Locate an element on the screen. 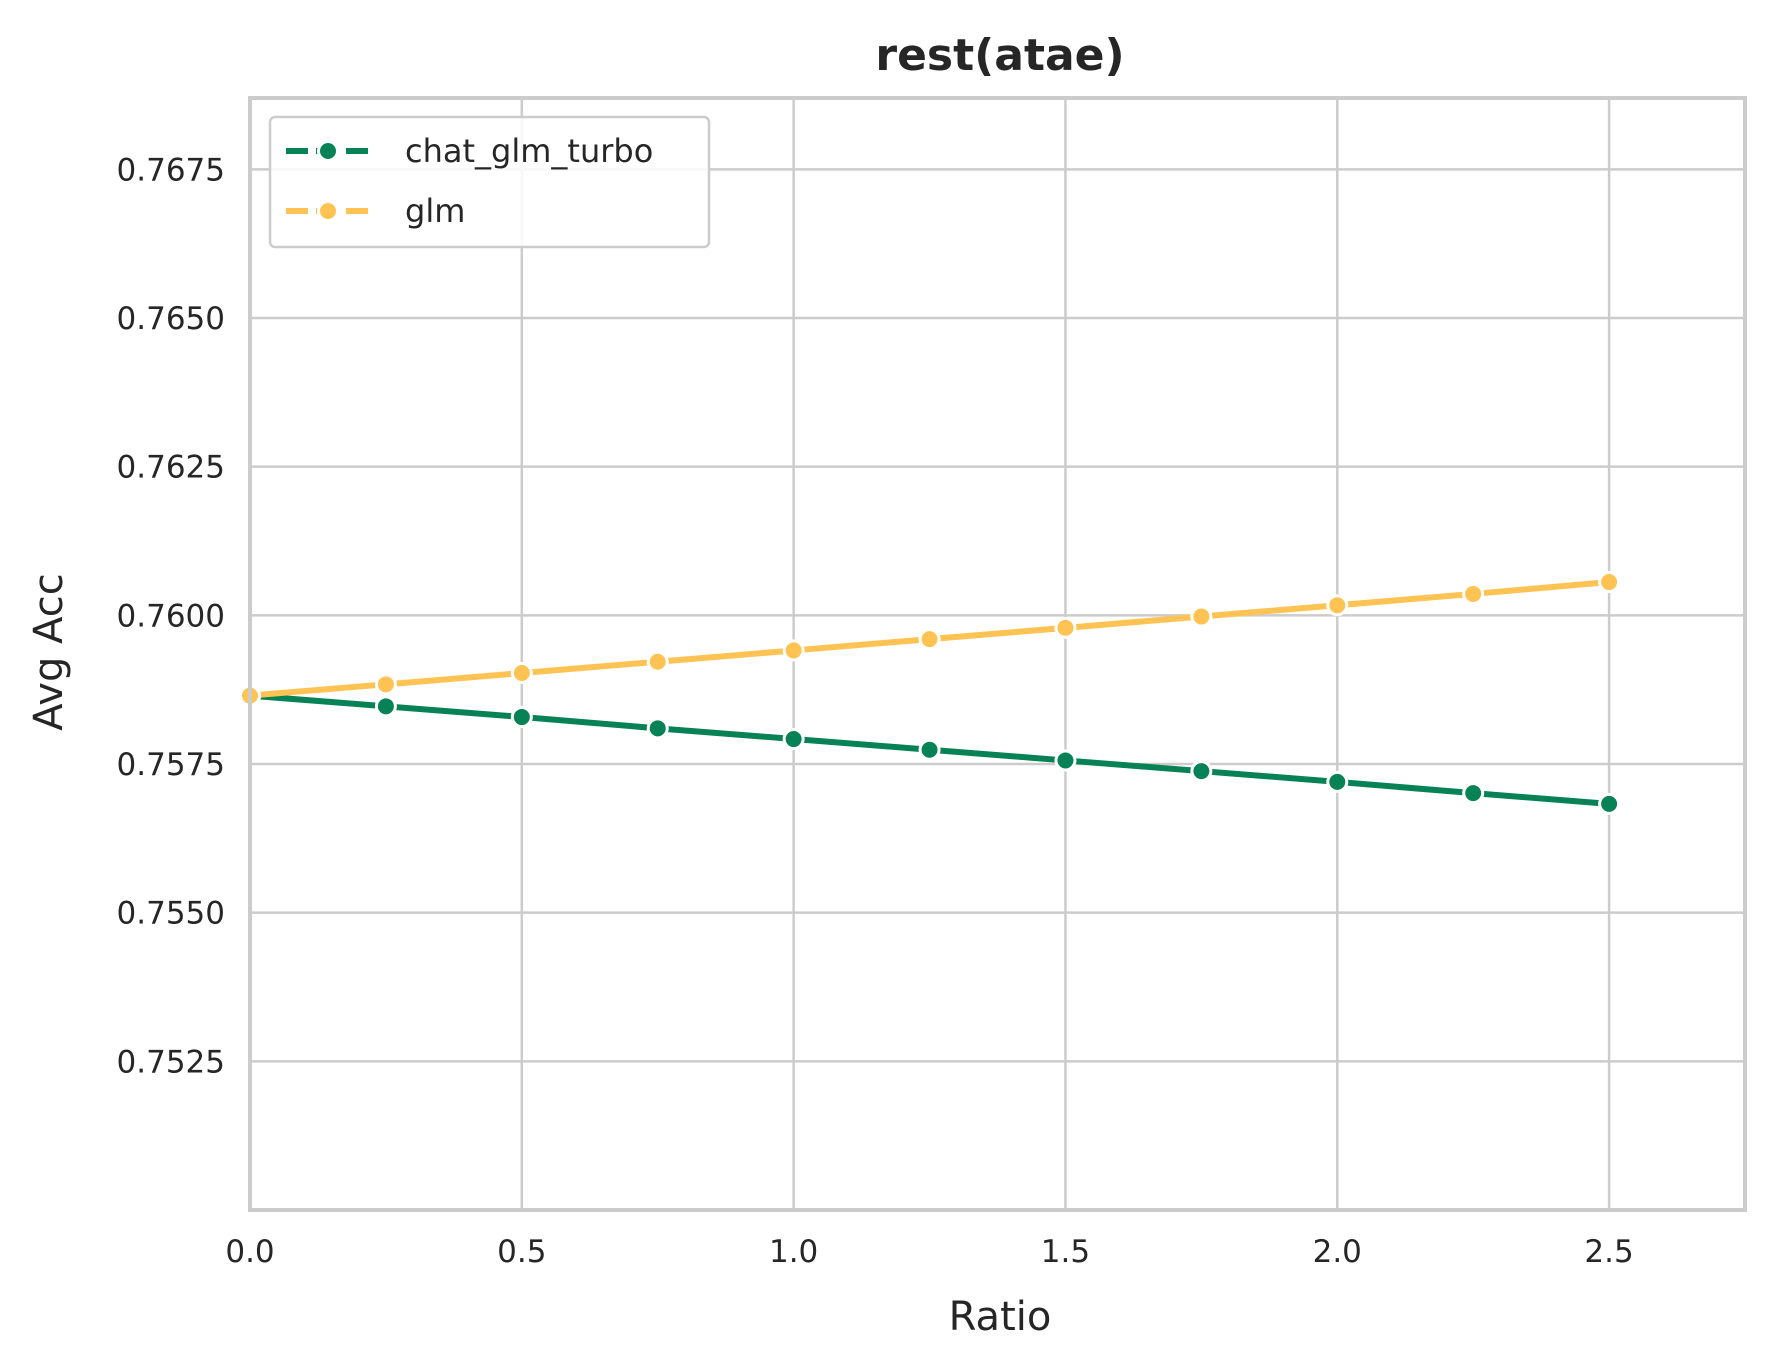 This screenshot has height=1366, width=1767. y-tick-label: 0.7575 is located at coordinates (171, 765).